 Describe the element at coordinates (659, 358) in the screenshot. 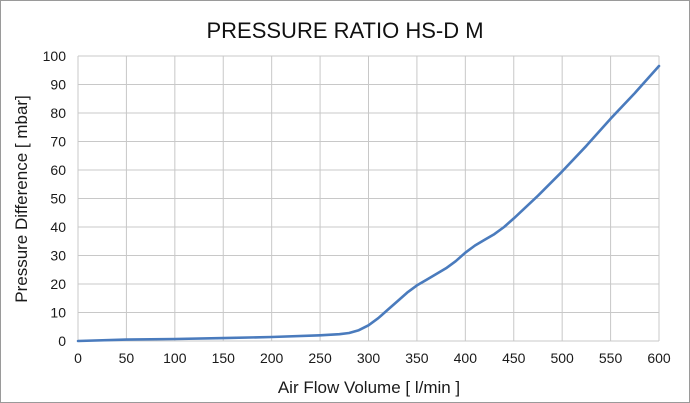

I see `x-tick-label: 600` at that location.